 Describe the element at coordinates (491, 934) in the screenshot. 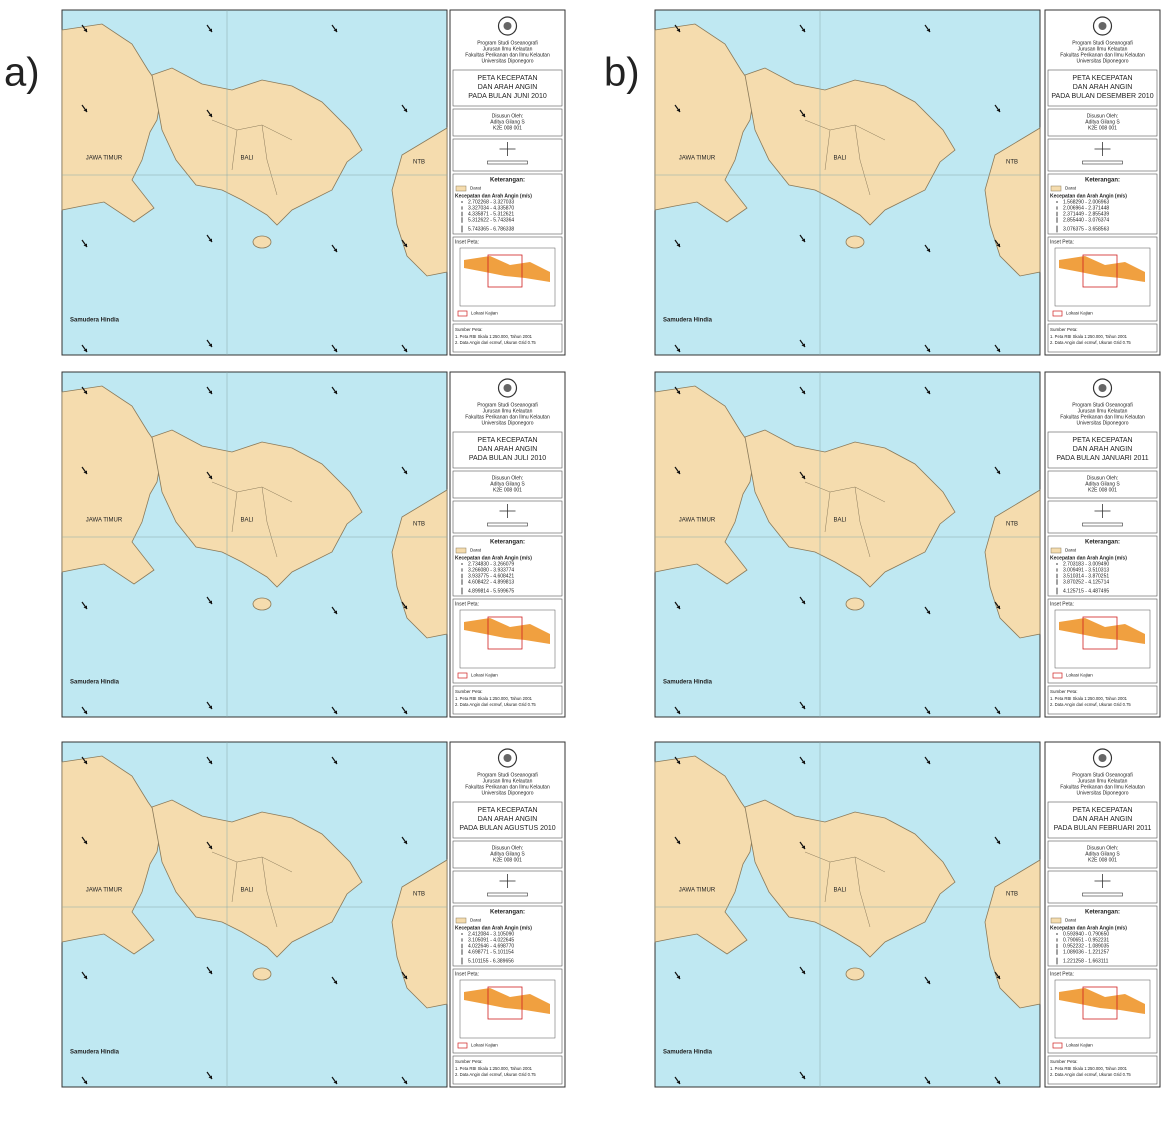

I see `wind-range: 2.412084 - 3.105090` at that location.